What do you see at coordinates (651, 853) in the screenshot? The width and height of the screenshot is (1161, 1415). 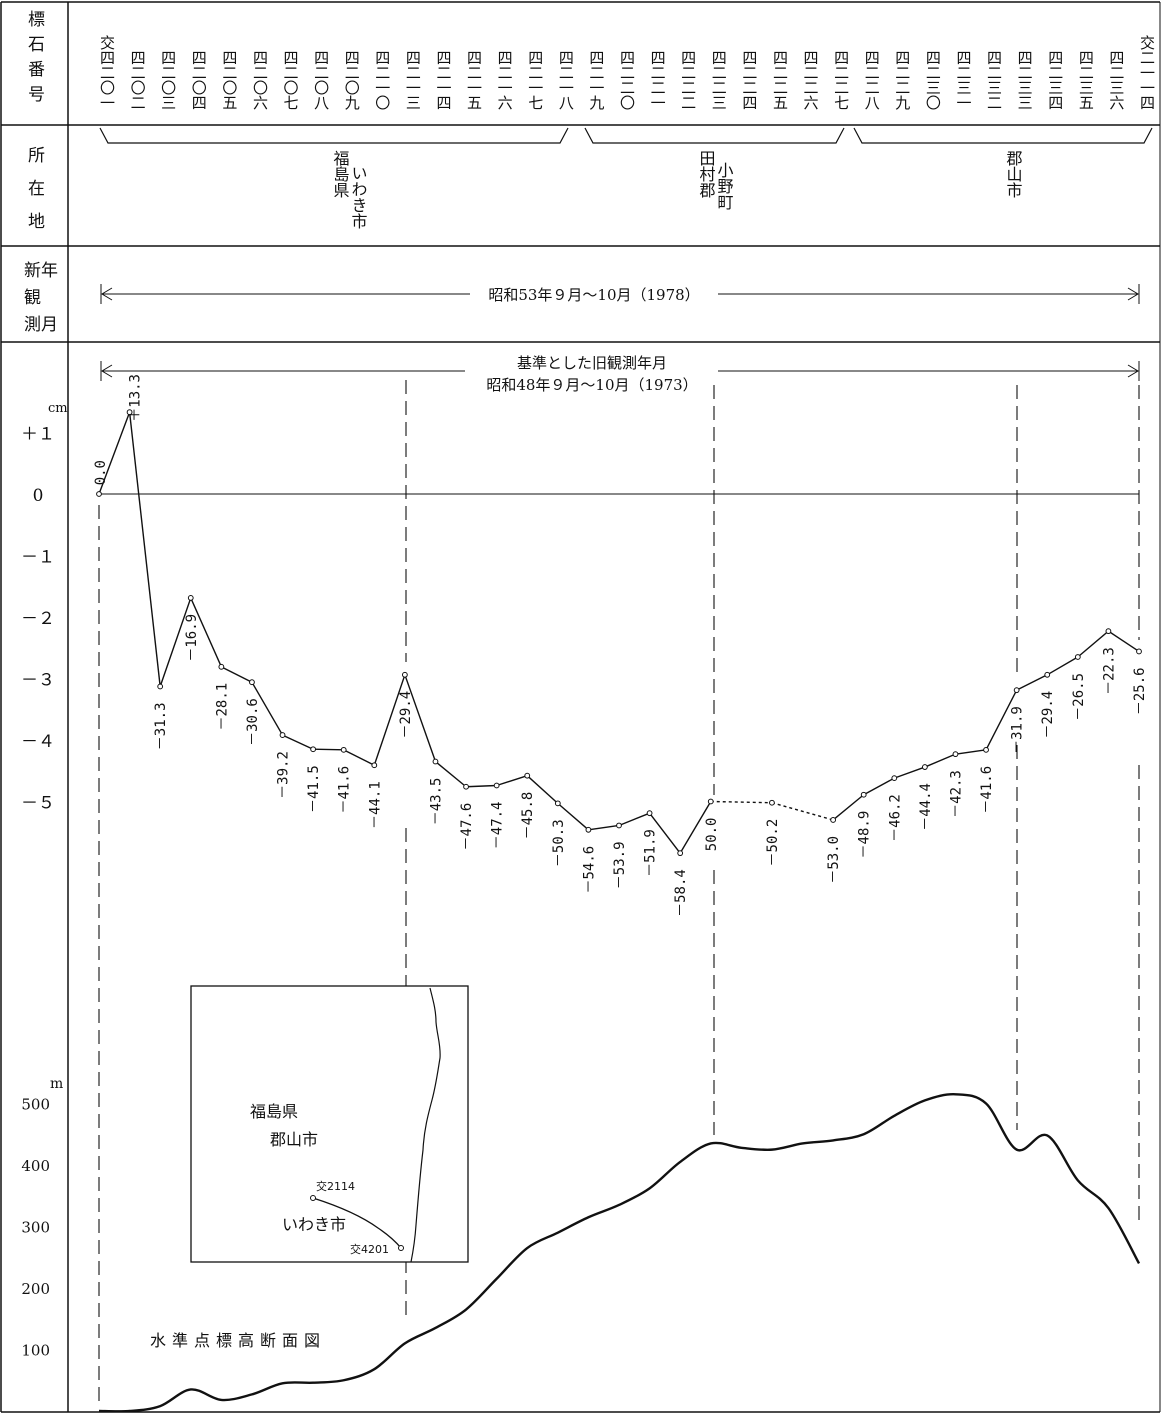 I see `displacement-label: －51.9` at bounding box center [651, 853].